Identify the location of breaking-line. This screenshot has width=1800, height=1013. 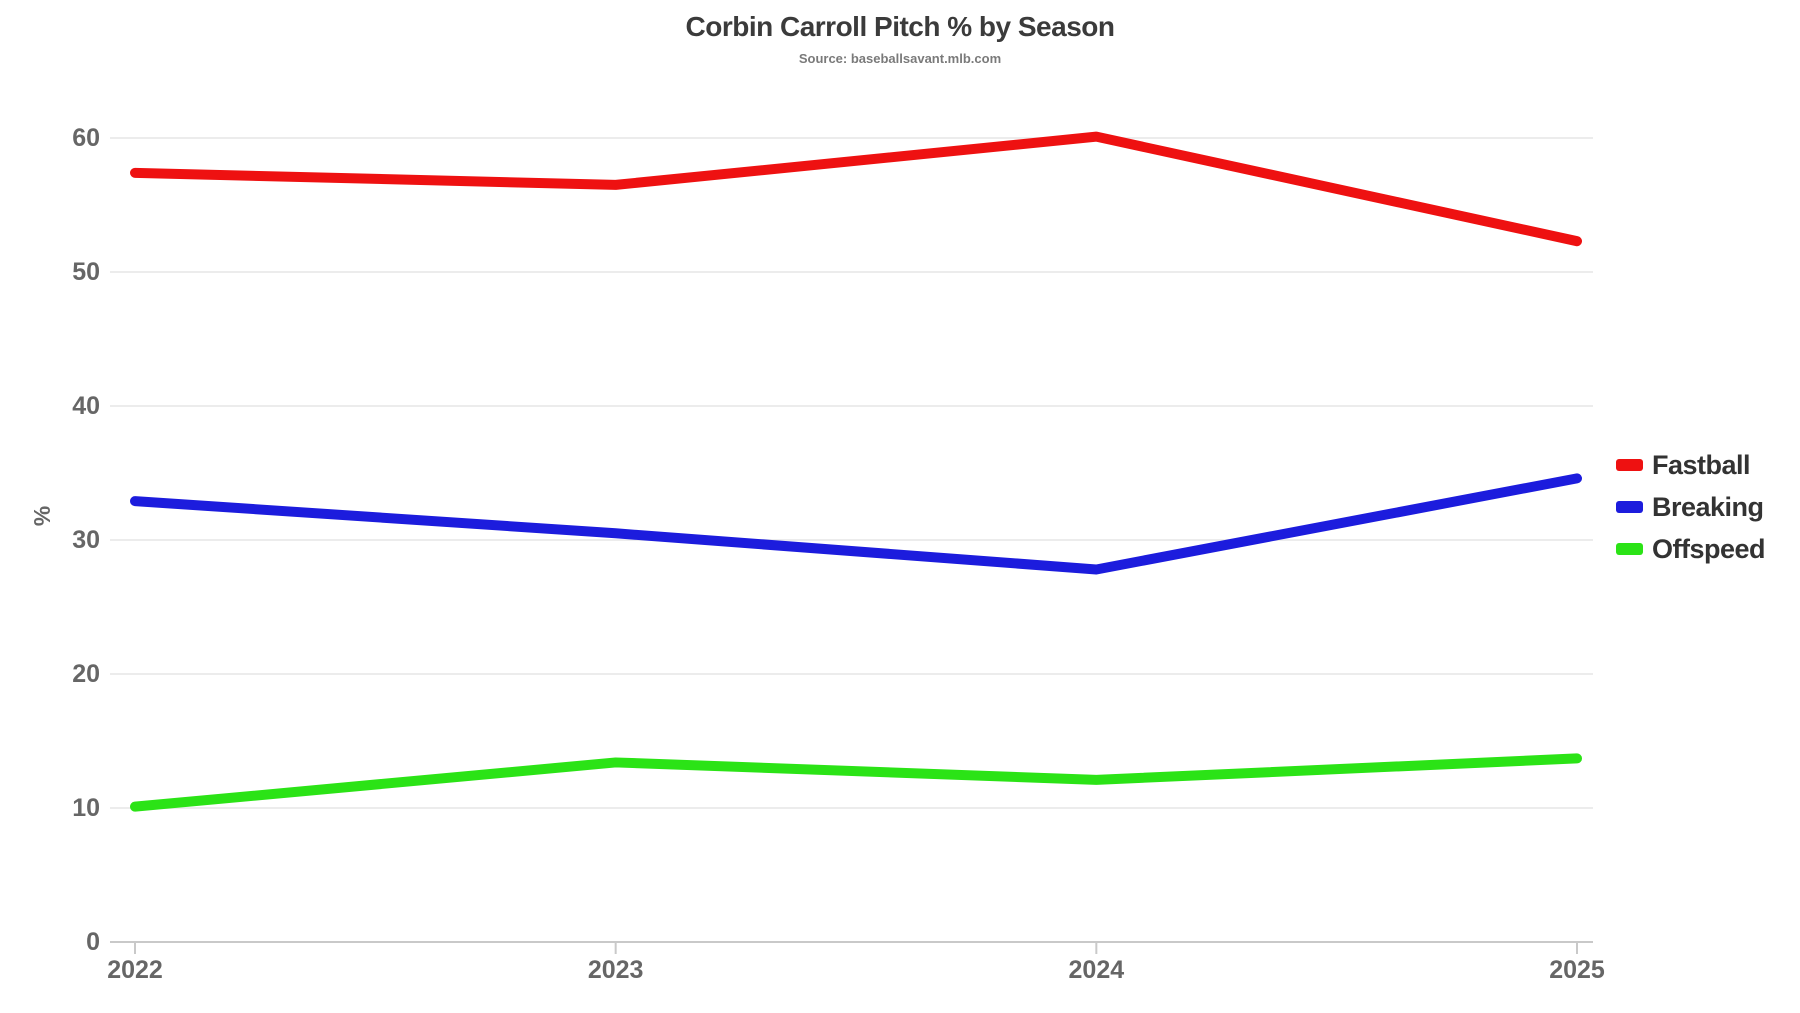
(856, 524).